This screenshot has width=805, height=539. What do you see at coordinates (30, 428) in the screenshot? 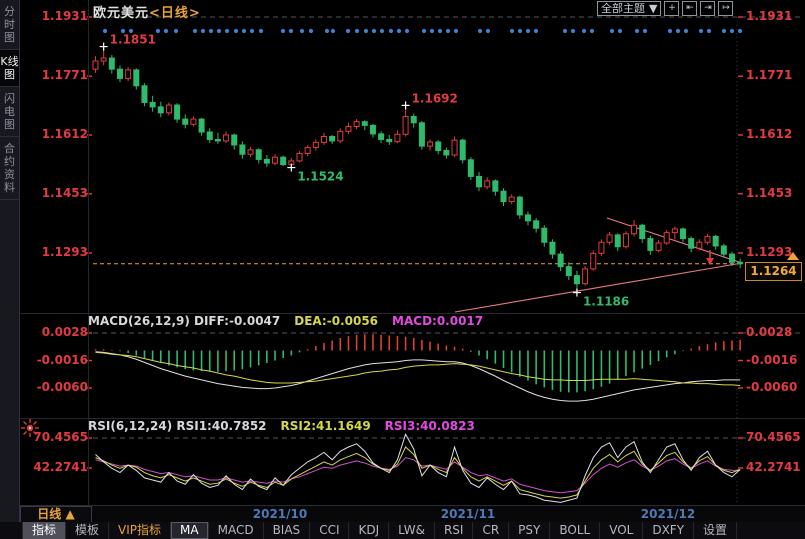
I see `hot-indicator-icon` at bounding box center [30, 428].